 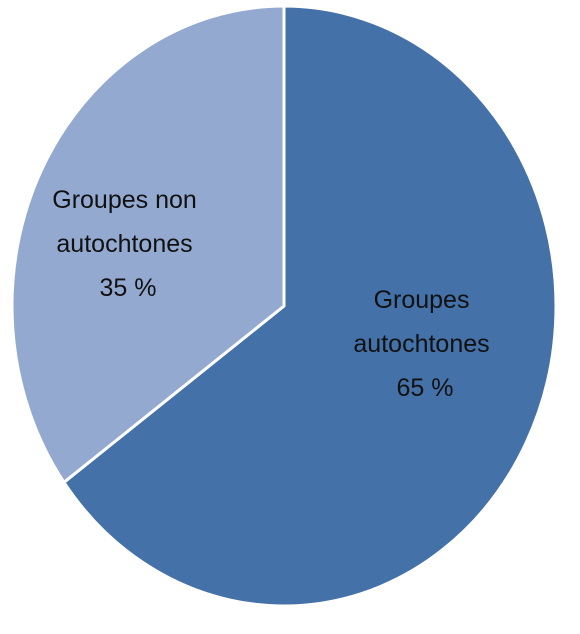 What do you see at coordinates (425, 388) in the screenshot?
I see `slice-value-autochtones: 65 %` at bounding box center [425, 388].